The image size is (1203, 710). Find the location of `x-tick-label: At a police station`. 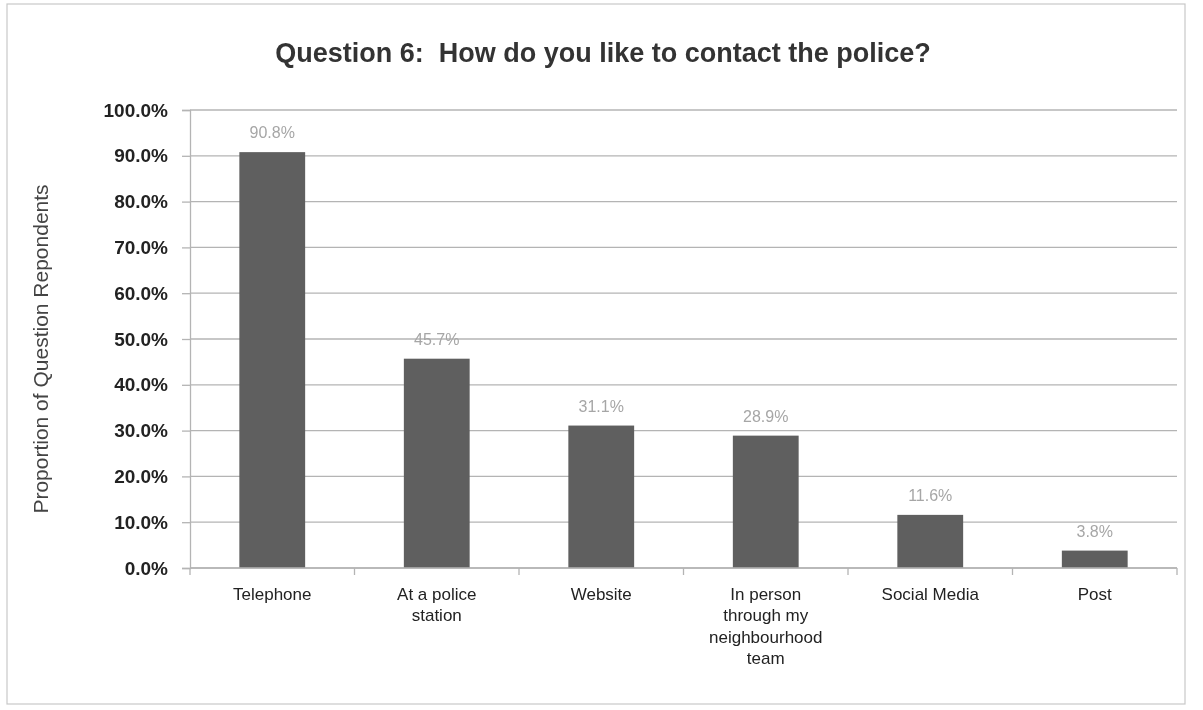

x-tick-label: At a police station is located at coordinates (437, 605).